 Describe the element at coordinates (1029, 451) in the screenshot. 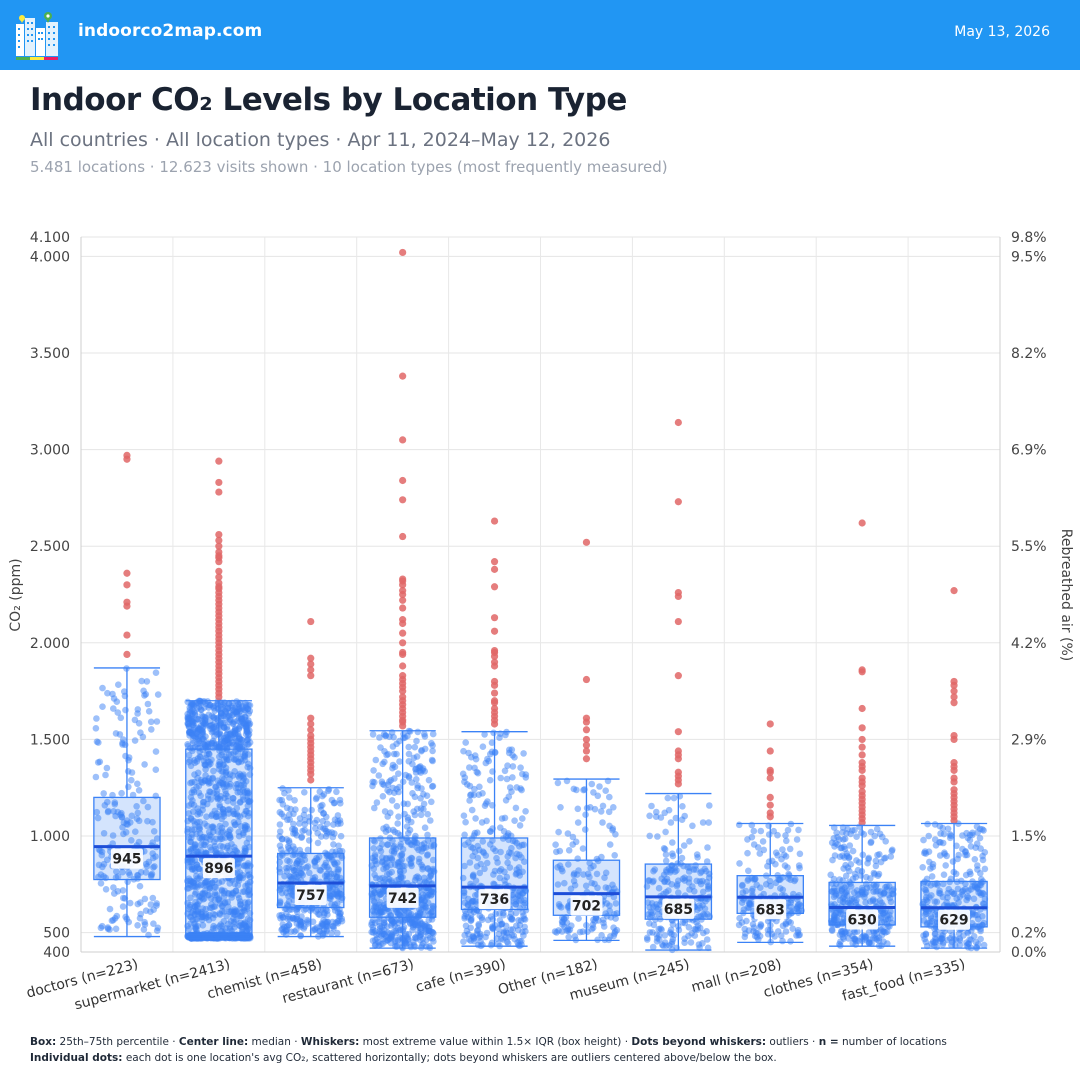

I see `y2-tick-label: 6.9%` at that location.